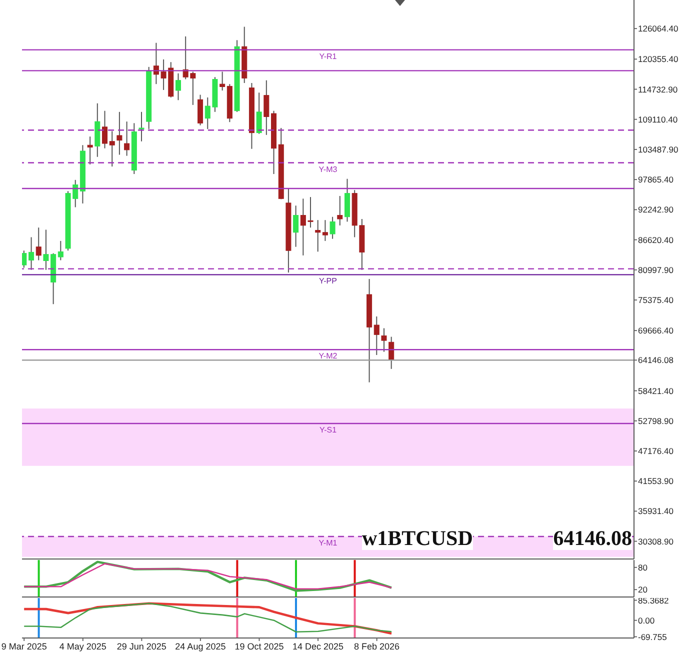  I want to click on ref-line-label: Y-S1, so click(328, 430).